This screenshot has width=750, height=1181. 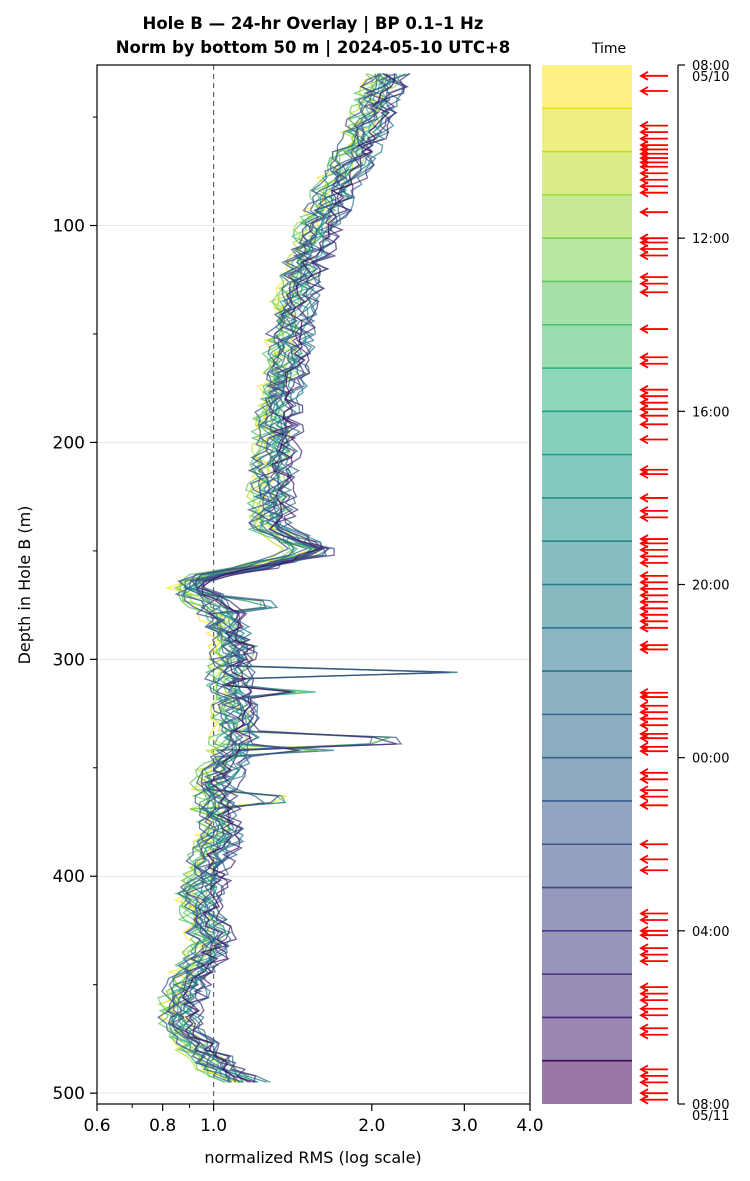 What do you see at coordinates (213, 1126) in the screenshot?
I see `x-tick-label: 1.0` at bounding box center [213, 1126].